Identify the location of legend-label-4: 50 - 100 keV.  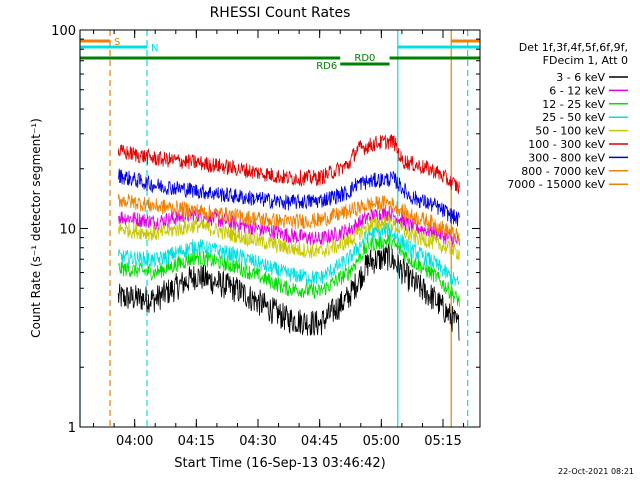
(570, 131).